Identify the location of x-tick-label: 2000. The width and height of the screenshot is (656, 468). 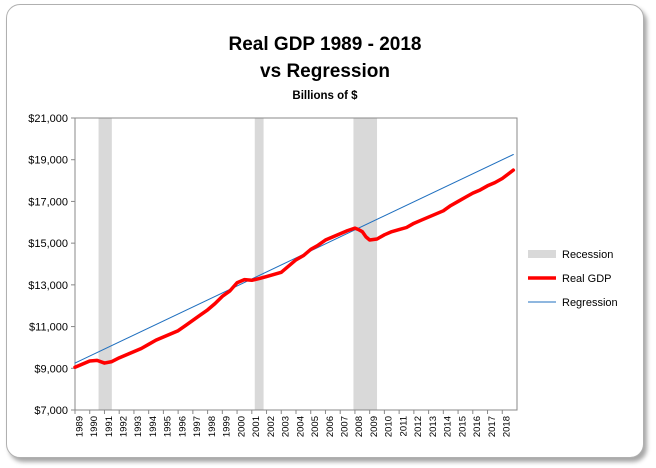
(241, 426).